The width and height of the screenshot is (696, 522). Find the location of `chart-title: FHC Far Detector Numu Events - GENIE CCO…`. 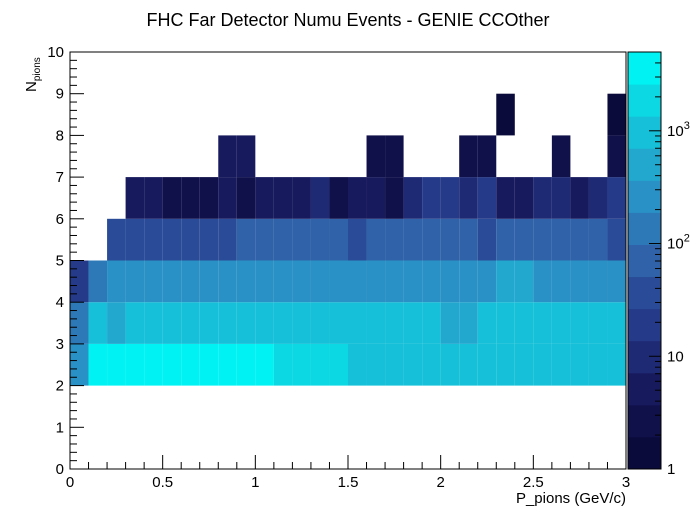

chart-title: FHC Far Detector Numu Events - GENIE CCO… is located at coordinates (347, 20).